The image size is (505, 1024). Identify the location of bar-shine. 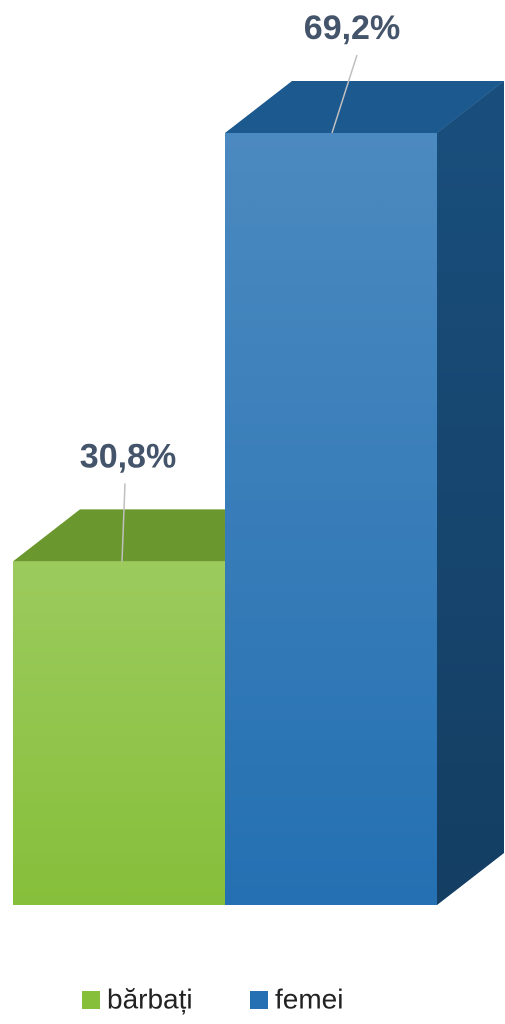
(119, 733).